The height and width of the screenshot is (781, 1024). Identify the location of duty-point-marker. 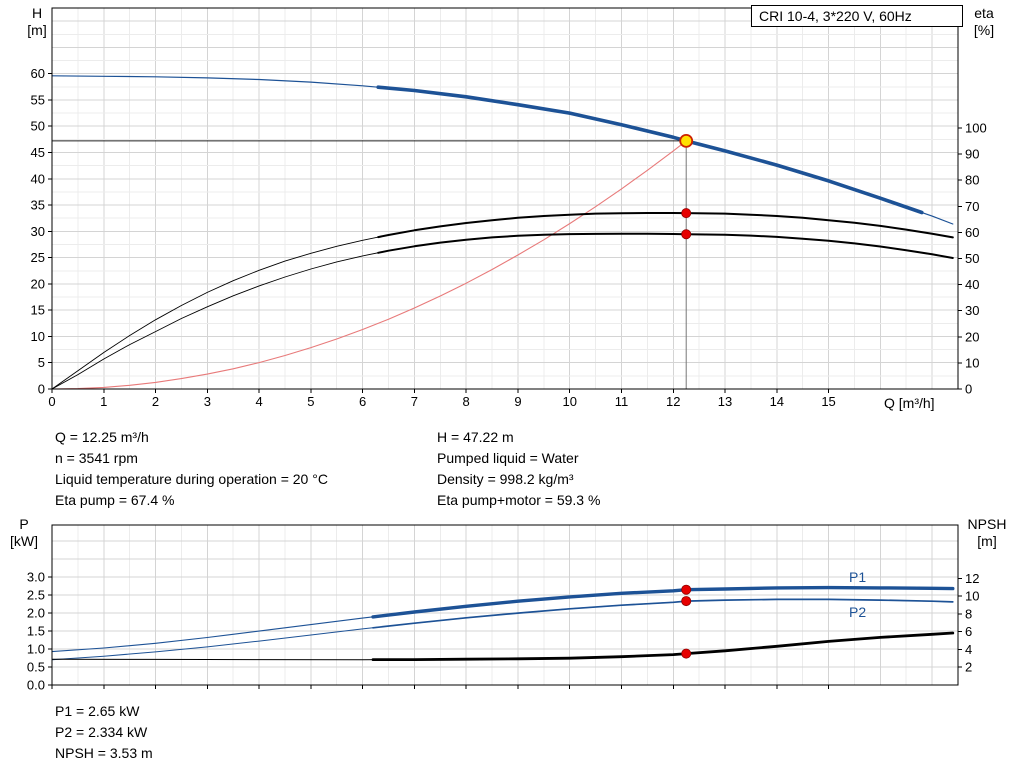
(686, 140).